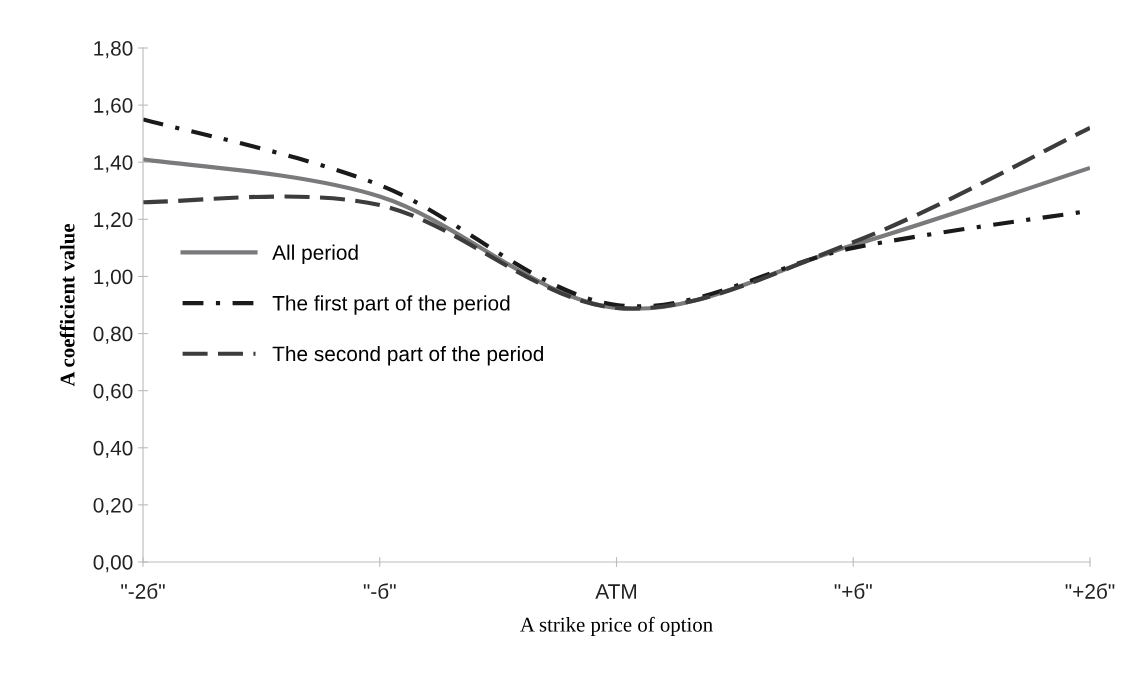 Image resolution: width=1122 pixels, height=680 pixels. Describe the element at coordinates (143, 591) in the screenshot. I see `x-tick-label: "-2б"` at that location.